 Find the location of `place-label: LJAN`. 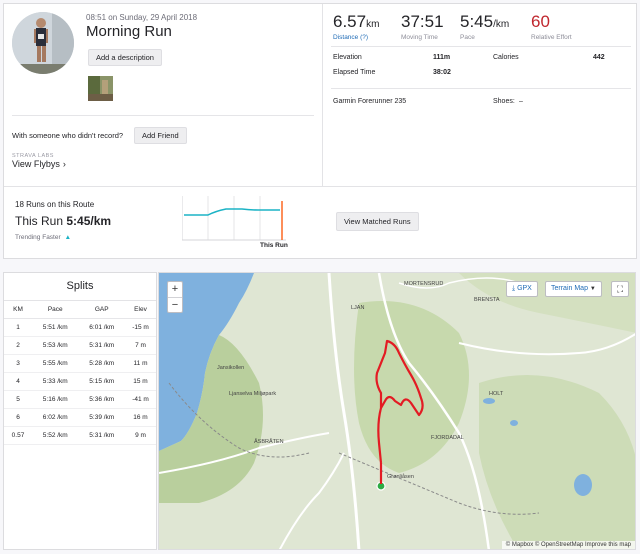

place-label: LJAN is located at coordinates (358, 308).